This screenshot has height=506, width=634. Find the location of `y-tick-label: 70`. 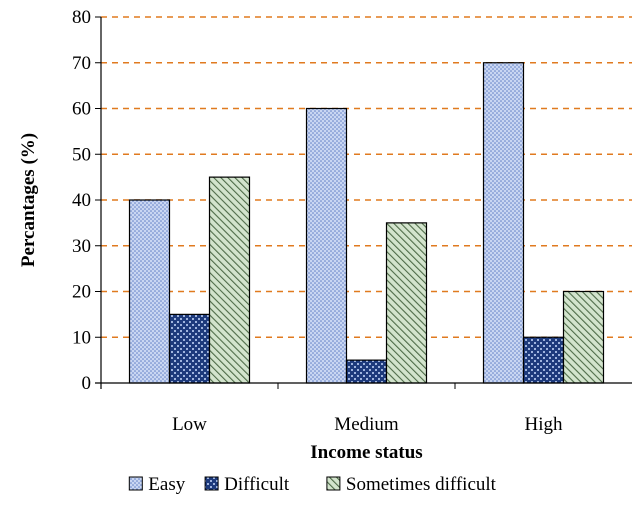

y-tick-label: 70 is located at coordinates (81, 63).